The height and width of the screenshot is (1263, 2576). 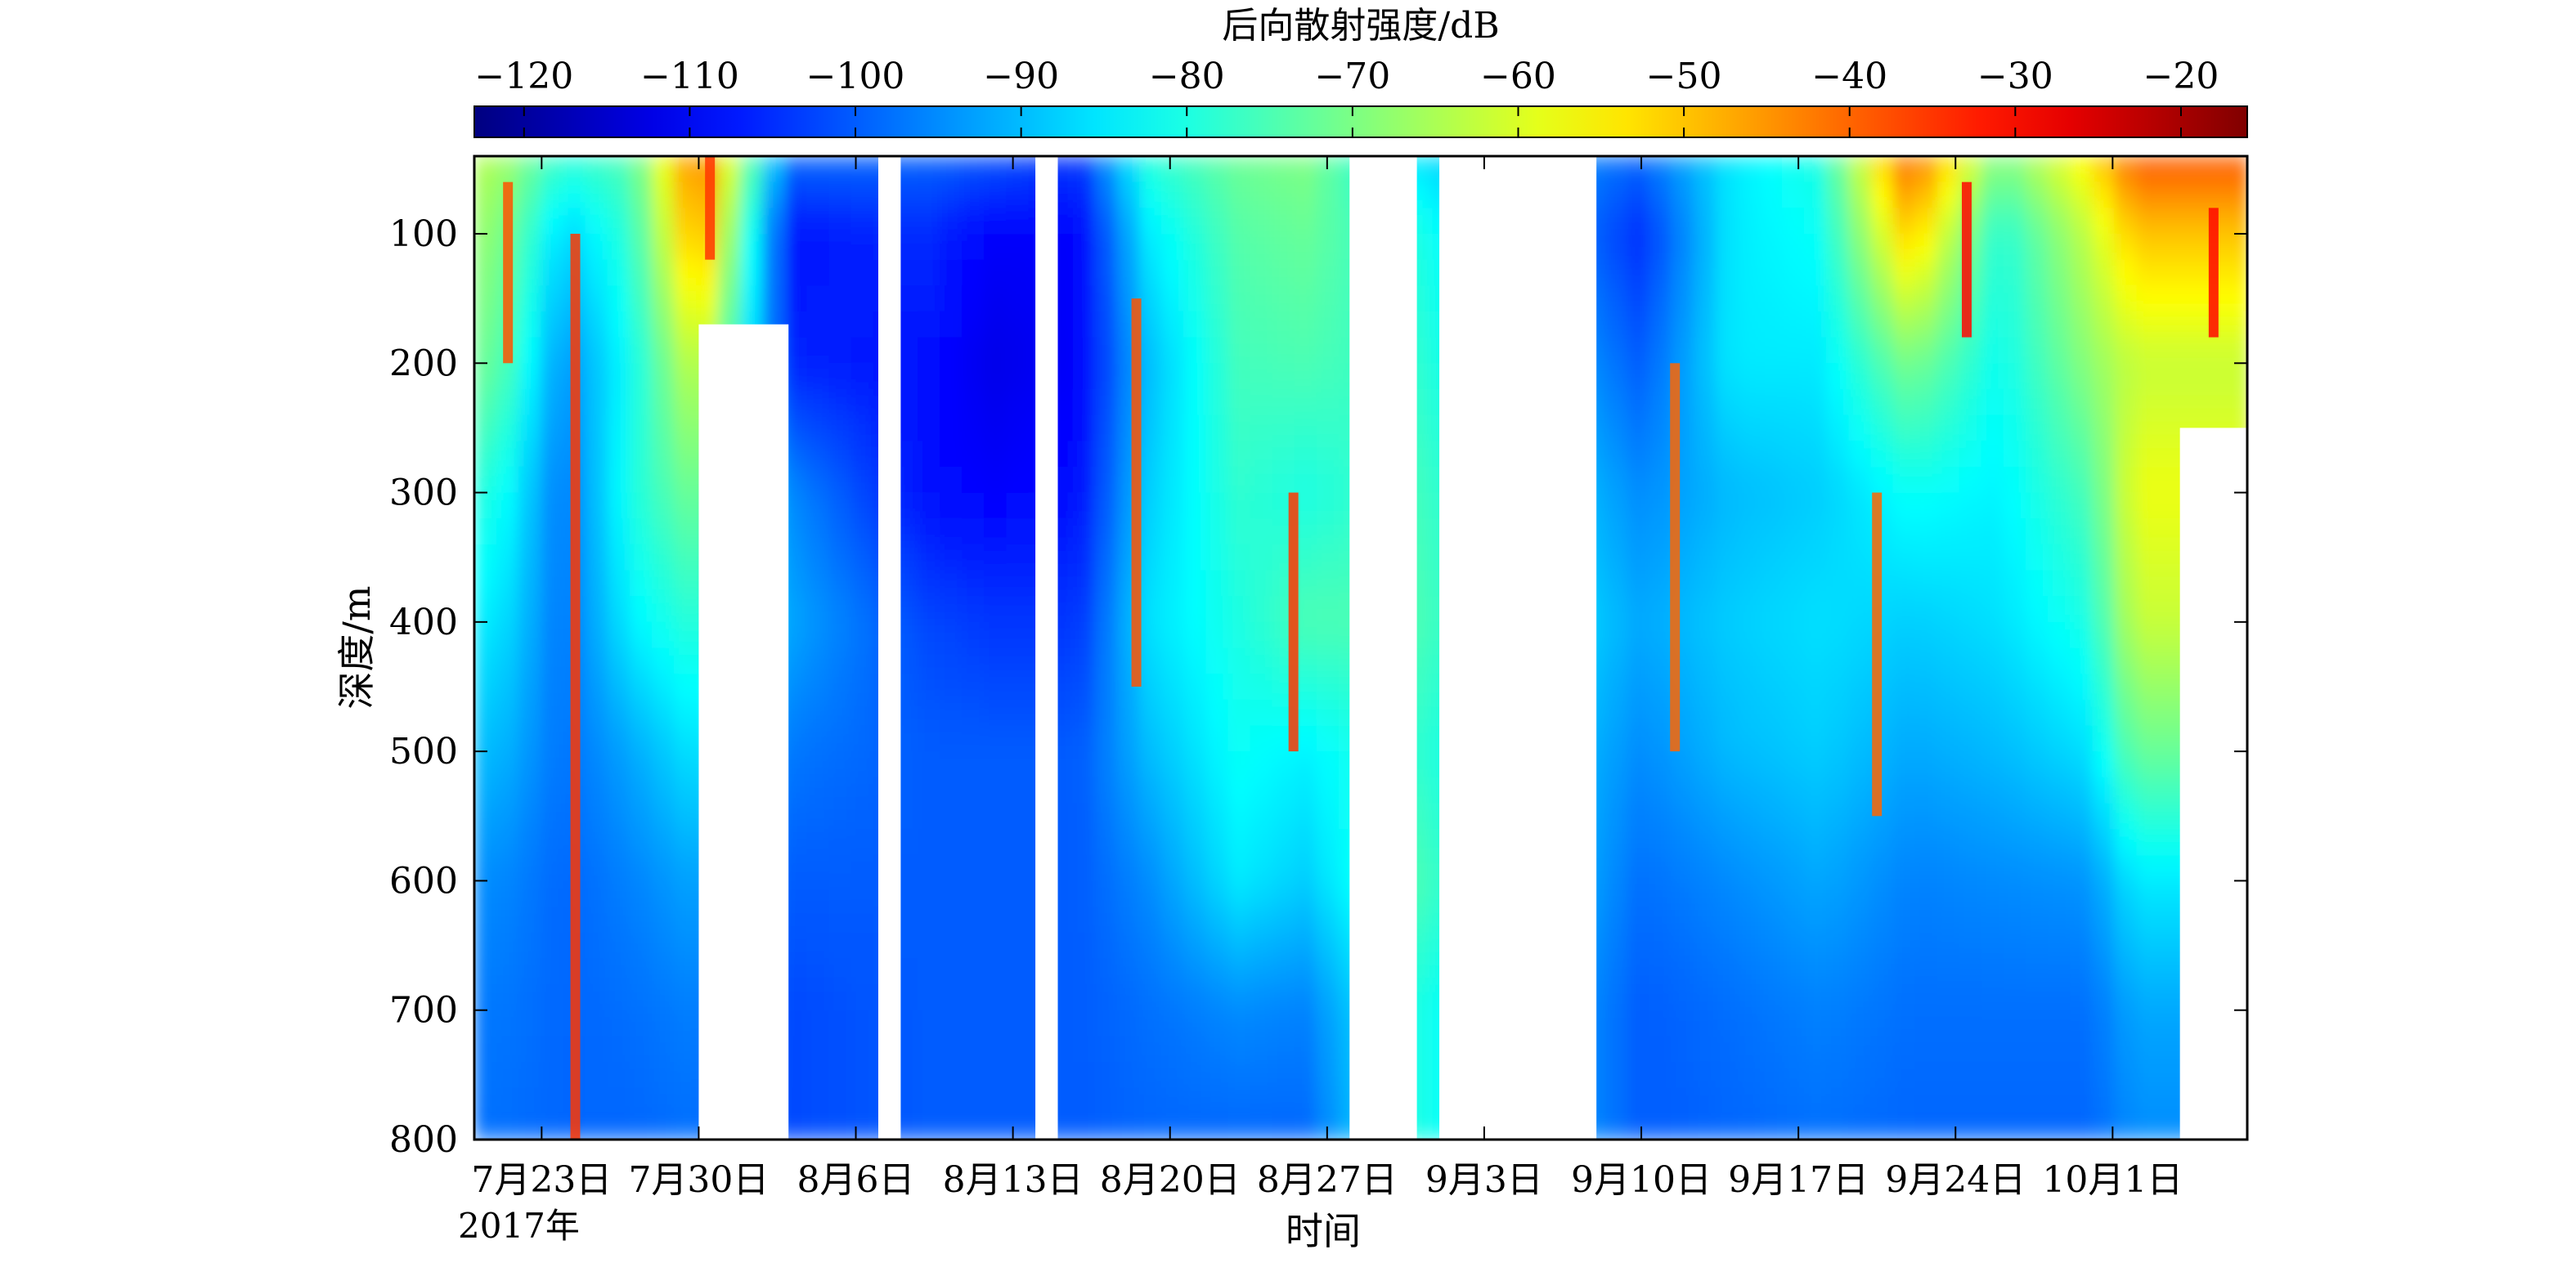 What do you see at coordinates (1013, 1180) in the screenshot?
I see `x-tick-label: 8月13日` at bounding box center [1013, 1180].